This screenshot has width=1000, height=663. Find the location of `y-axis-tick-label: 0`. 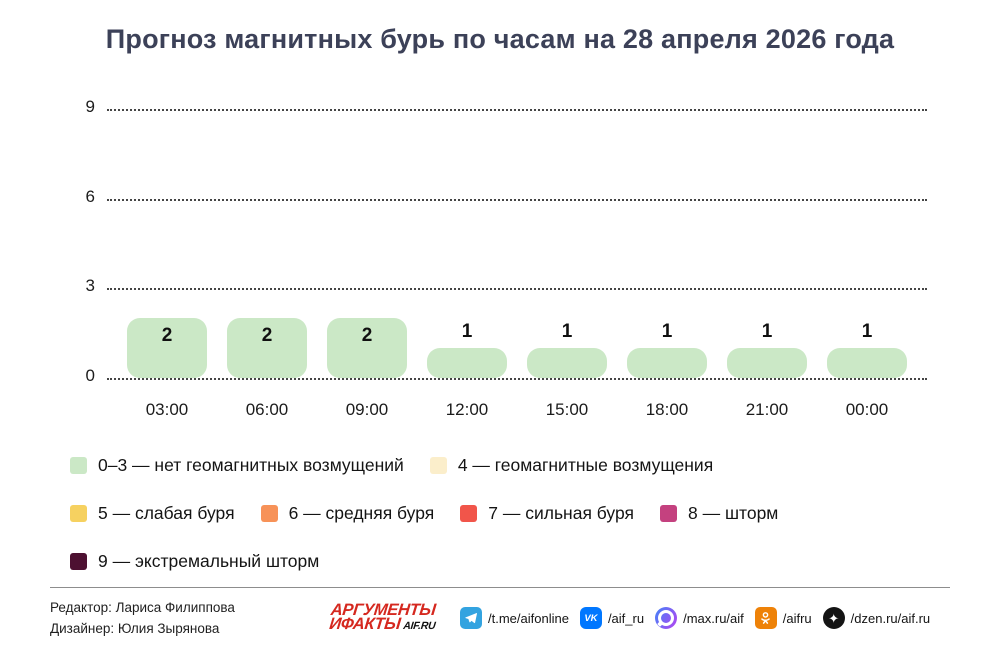

y-axis-tick-label: 0 is located at coordinates (90, 375).